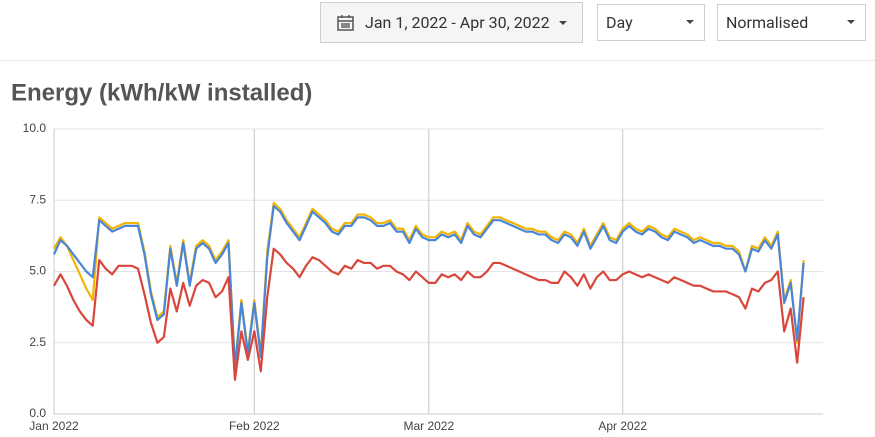  Describe the element at coordinates (37, 413) in the screenshot. I see `y-tick-label: 0.0` at that location.